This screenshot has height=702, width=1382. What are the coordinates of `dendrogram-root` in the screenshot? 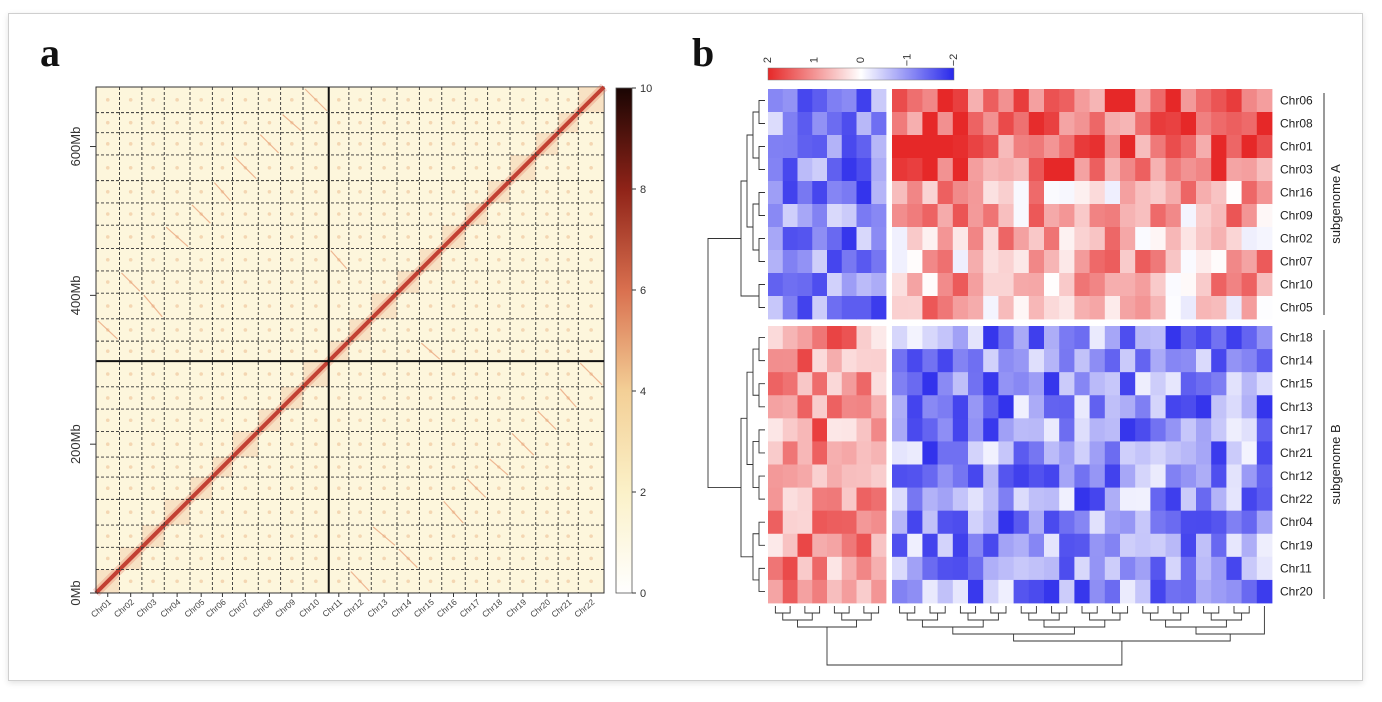 It's located at (974, 646).